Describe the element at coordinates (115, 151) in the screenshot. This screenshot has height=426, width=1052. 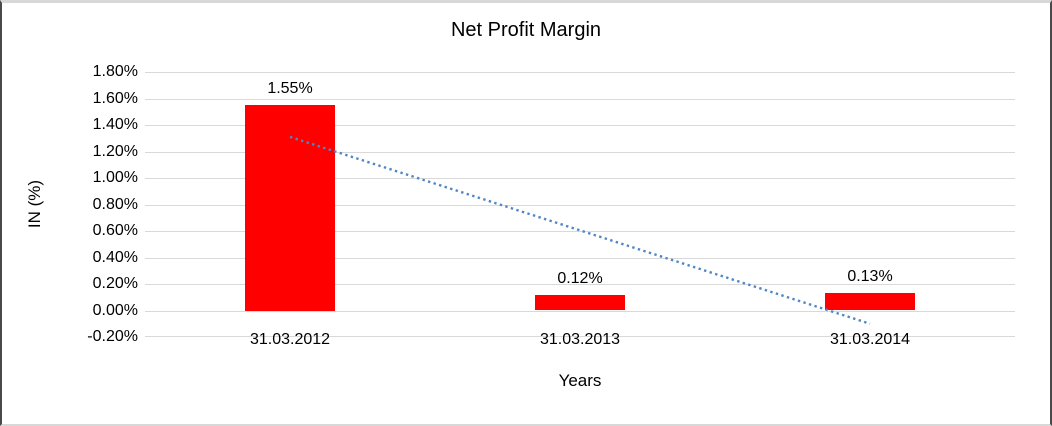
I see `y-tick-label: 1.20%` at that location.